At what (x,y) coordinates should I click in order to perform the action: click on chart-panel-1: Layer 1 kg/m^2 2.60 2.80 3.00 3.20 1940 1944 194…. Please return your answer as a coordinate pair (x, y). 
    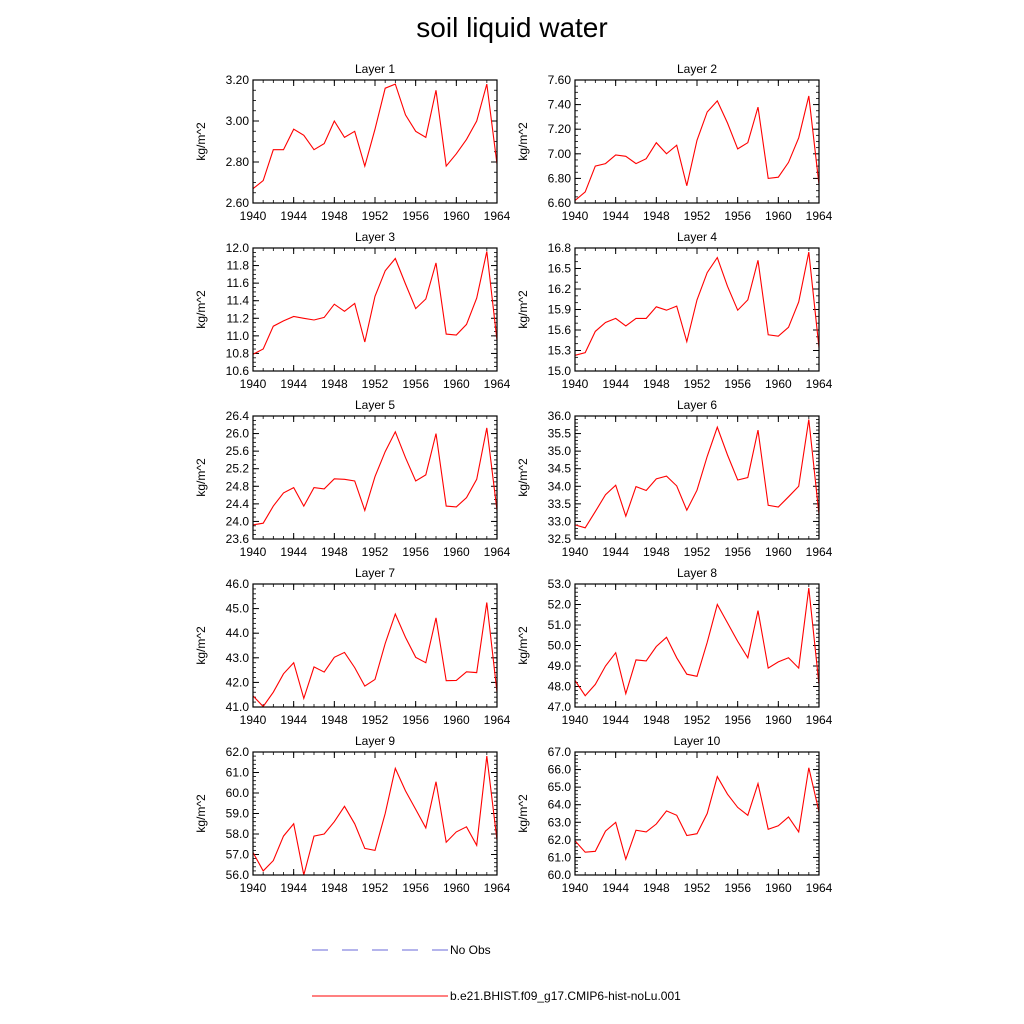
    Looking at the image, I should click on (352, 142).